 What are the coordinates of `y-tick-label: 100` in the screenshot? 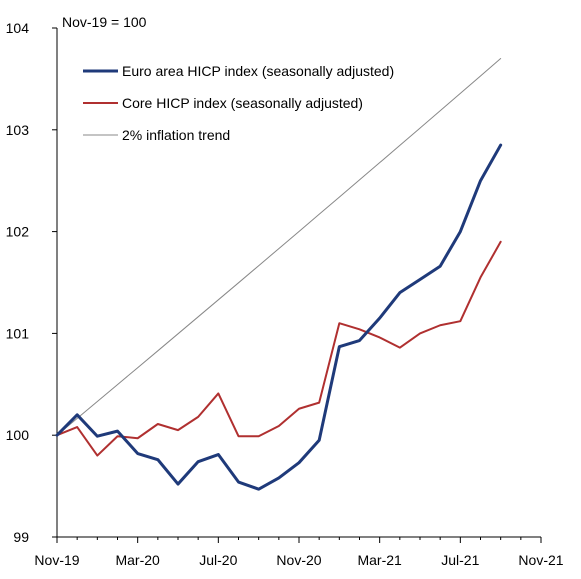 It's located at (18, 435).